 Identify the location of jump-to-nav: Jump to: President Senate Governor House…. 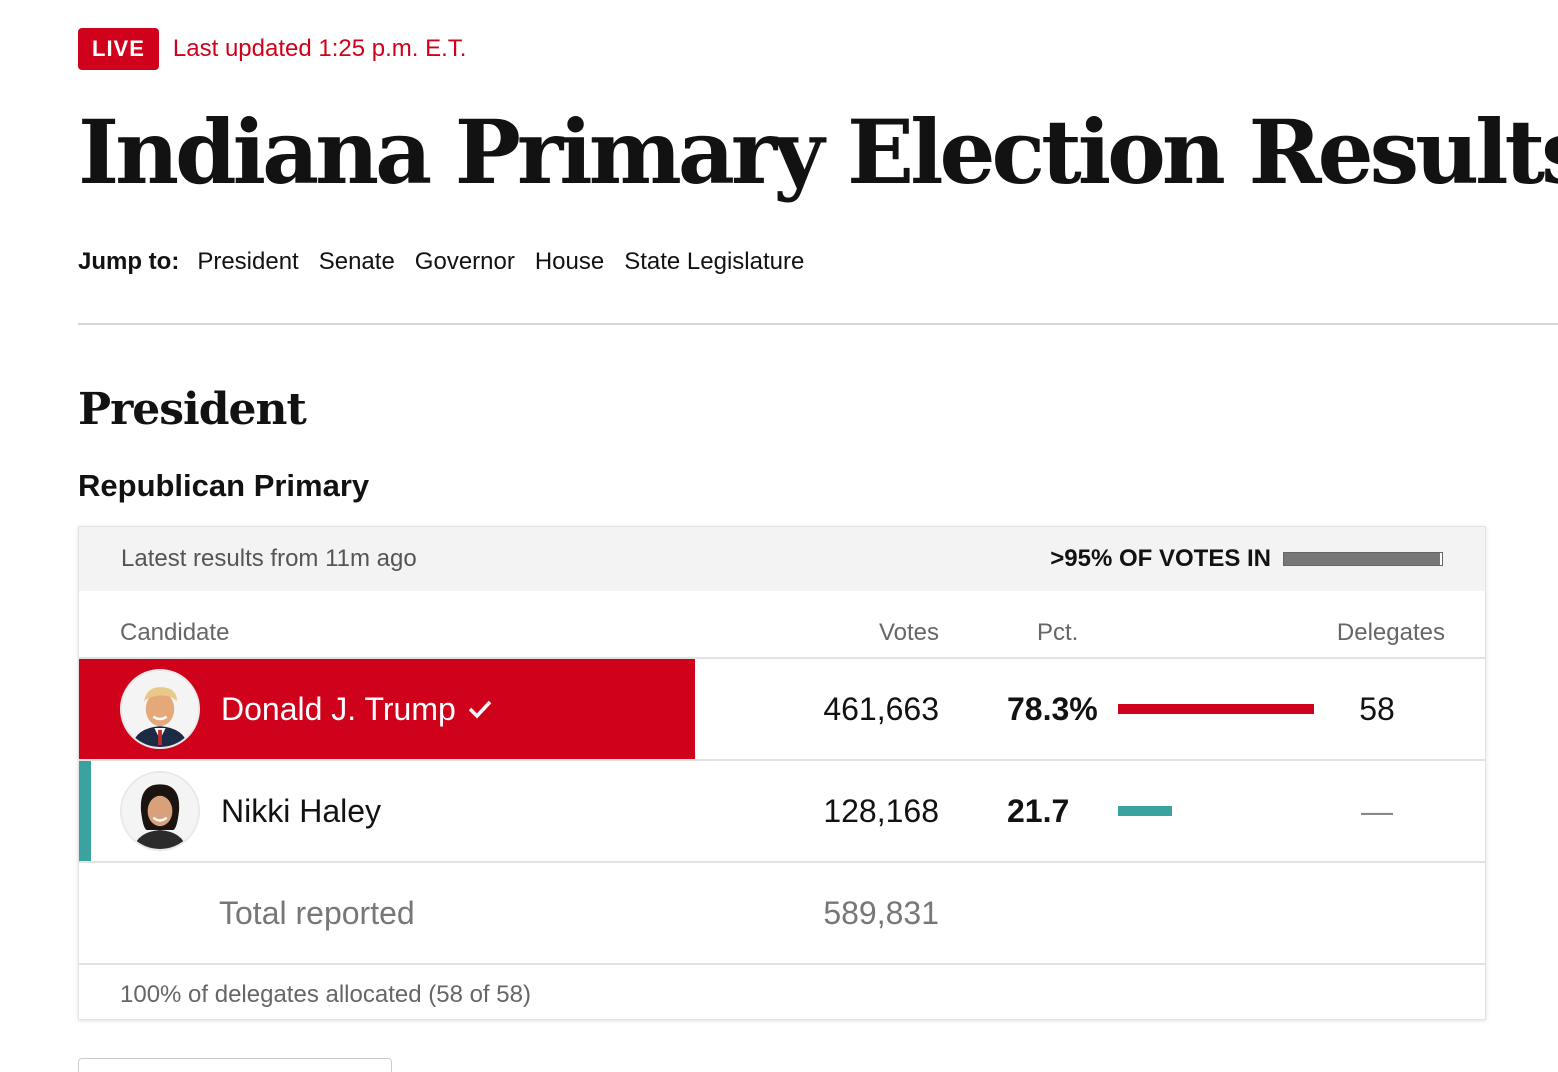
(451, 262).